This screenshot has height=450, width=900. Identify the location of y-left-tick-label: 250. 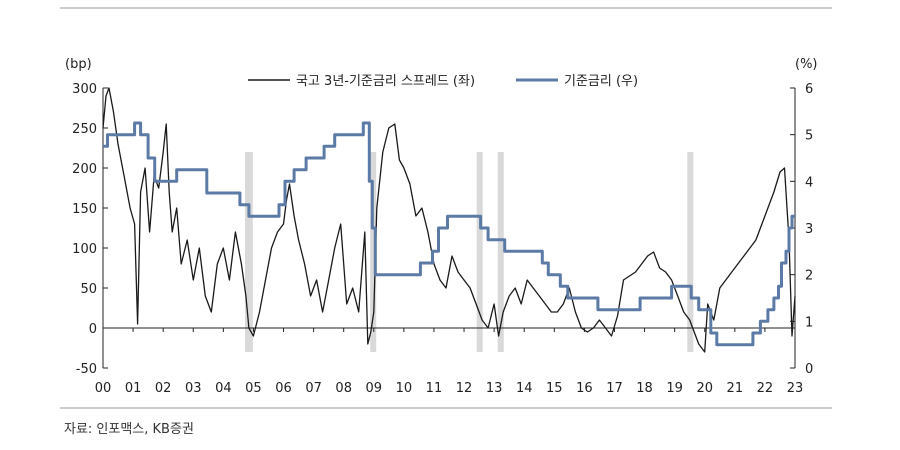
(84, 129).